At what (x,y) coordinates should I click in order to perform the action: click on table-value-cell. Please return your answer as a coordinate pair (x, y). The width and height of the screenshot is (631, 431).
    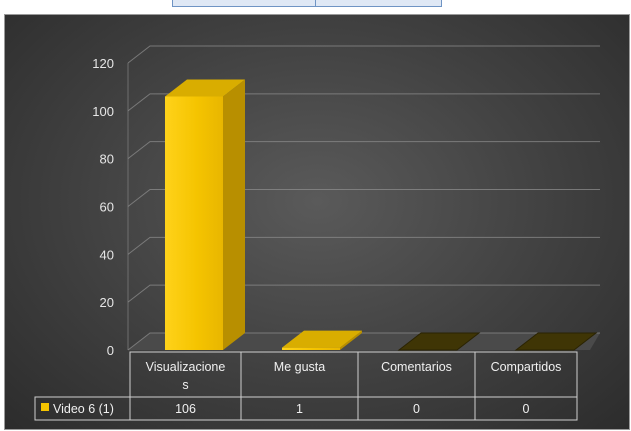
    Looking at the image, I should click on (526, 408).